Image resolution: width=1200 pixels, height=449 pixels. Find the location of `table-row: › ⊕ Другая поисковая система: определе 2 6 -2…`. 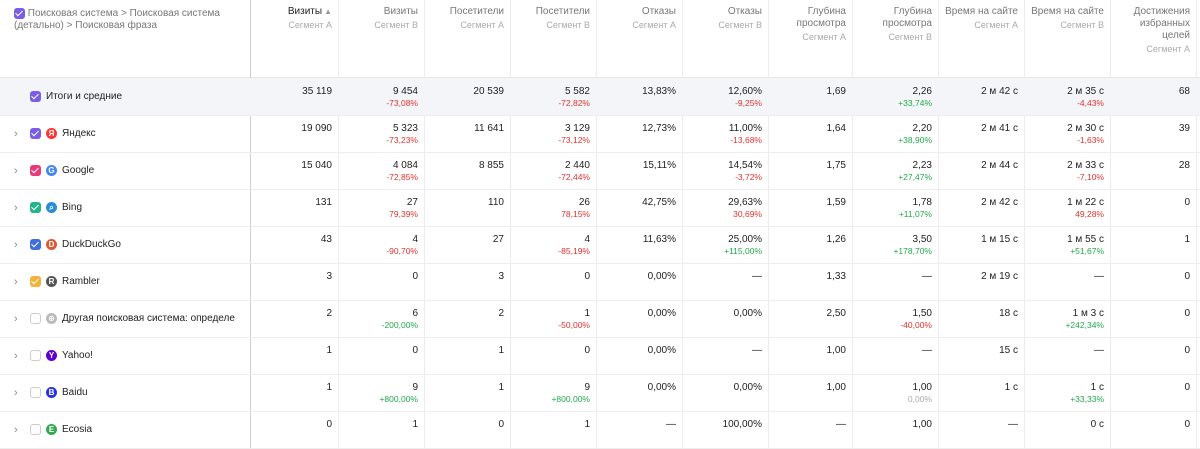

table-row: › ⊕ Другая поисковая система: определе 2 6 -2… is located at coordinates (600, 319).